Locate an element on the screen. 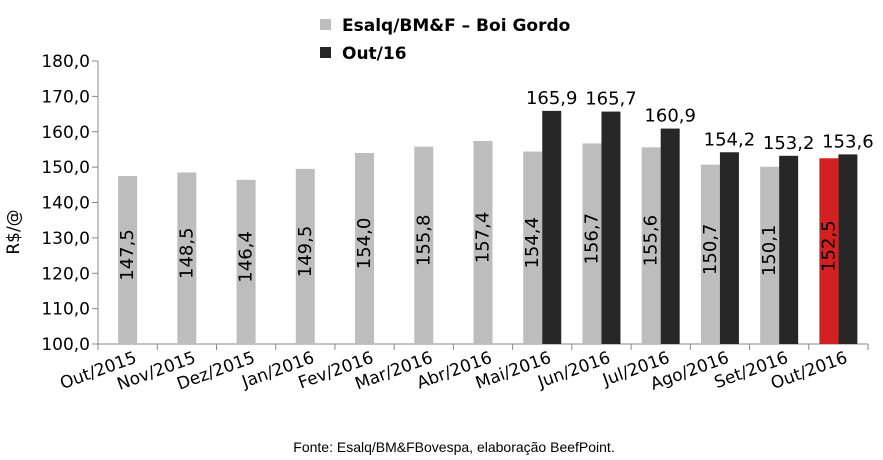  data-label-out16: 165,9 is located at coordinates (552, 98).